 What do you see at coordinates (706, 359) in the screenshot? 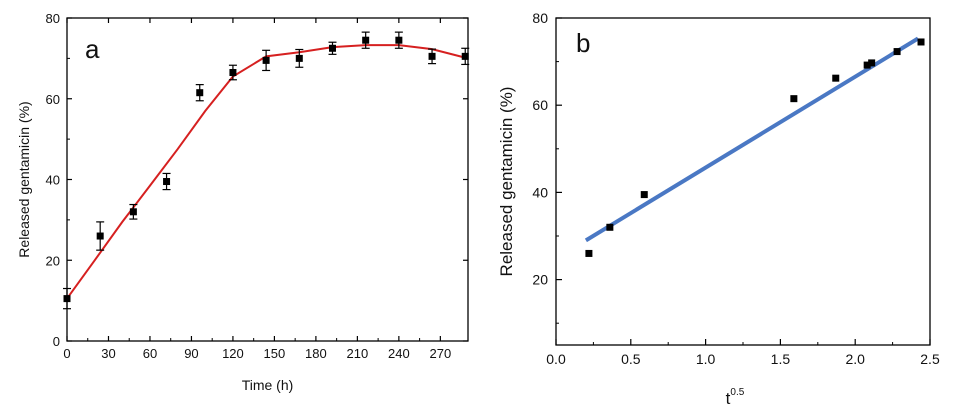
I see `x-tick-label-b: 1.0` at bounding box center [706, 359].